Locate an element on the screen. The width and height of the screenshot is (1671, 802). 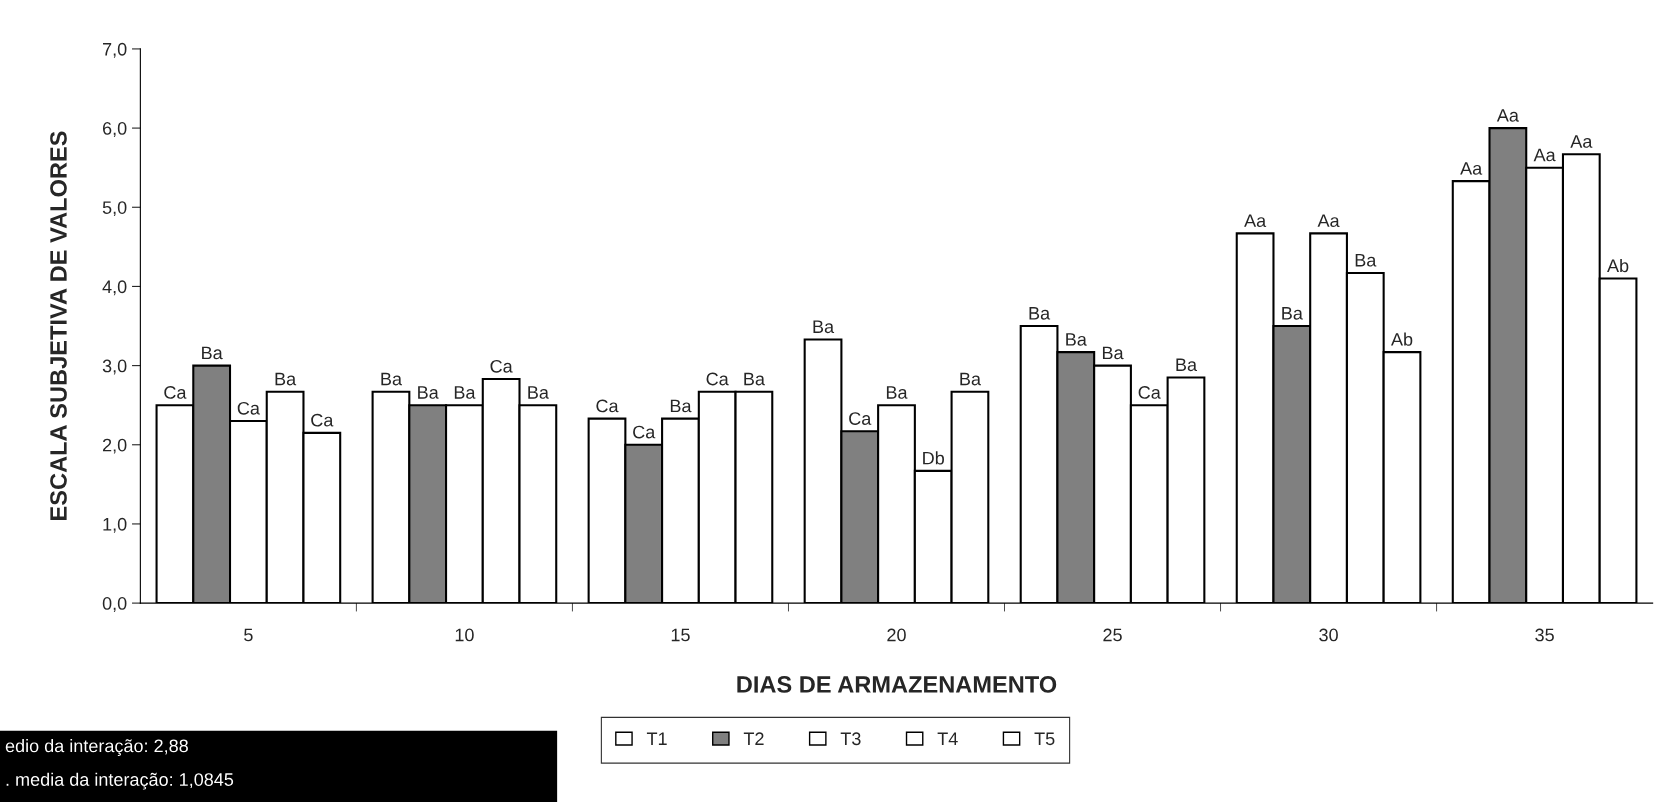
x-axis-title: DIAS DE ARMAZENAMENTO is located at coordinates (897, 684).